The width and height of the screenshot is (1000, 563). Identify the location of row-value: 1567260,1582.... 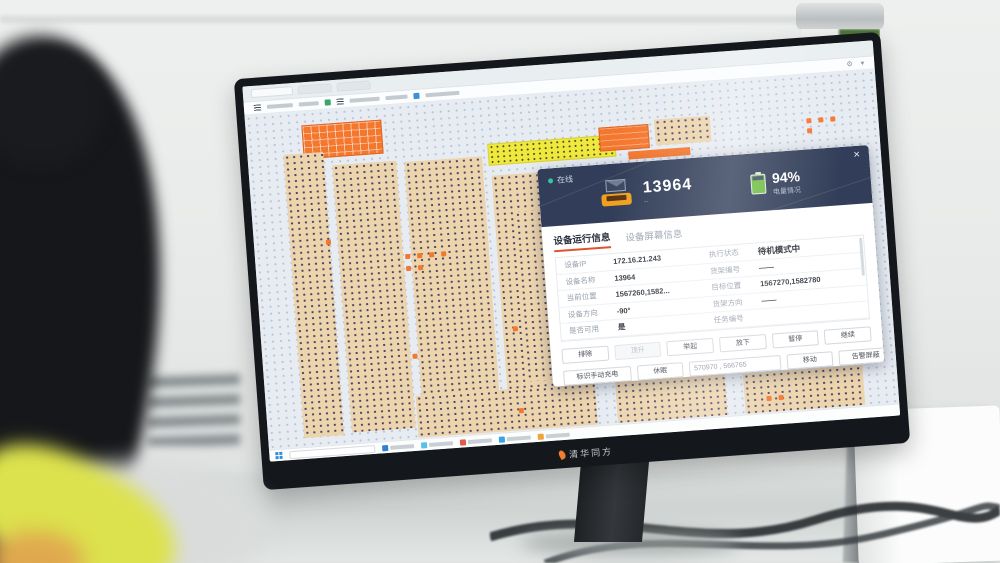
(642, 293).